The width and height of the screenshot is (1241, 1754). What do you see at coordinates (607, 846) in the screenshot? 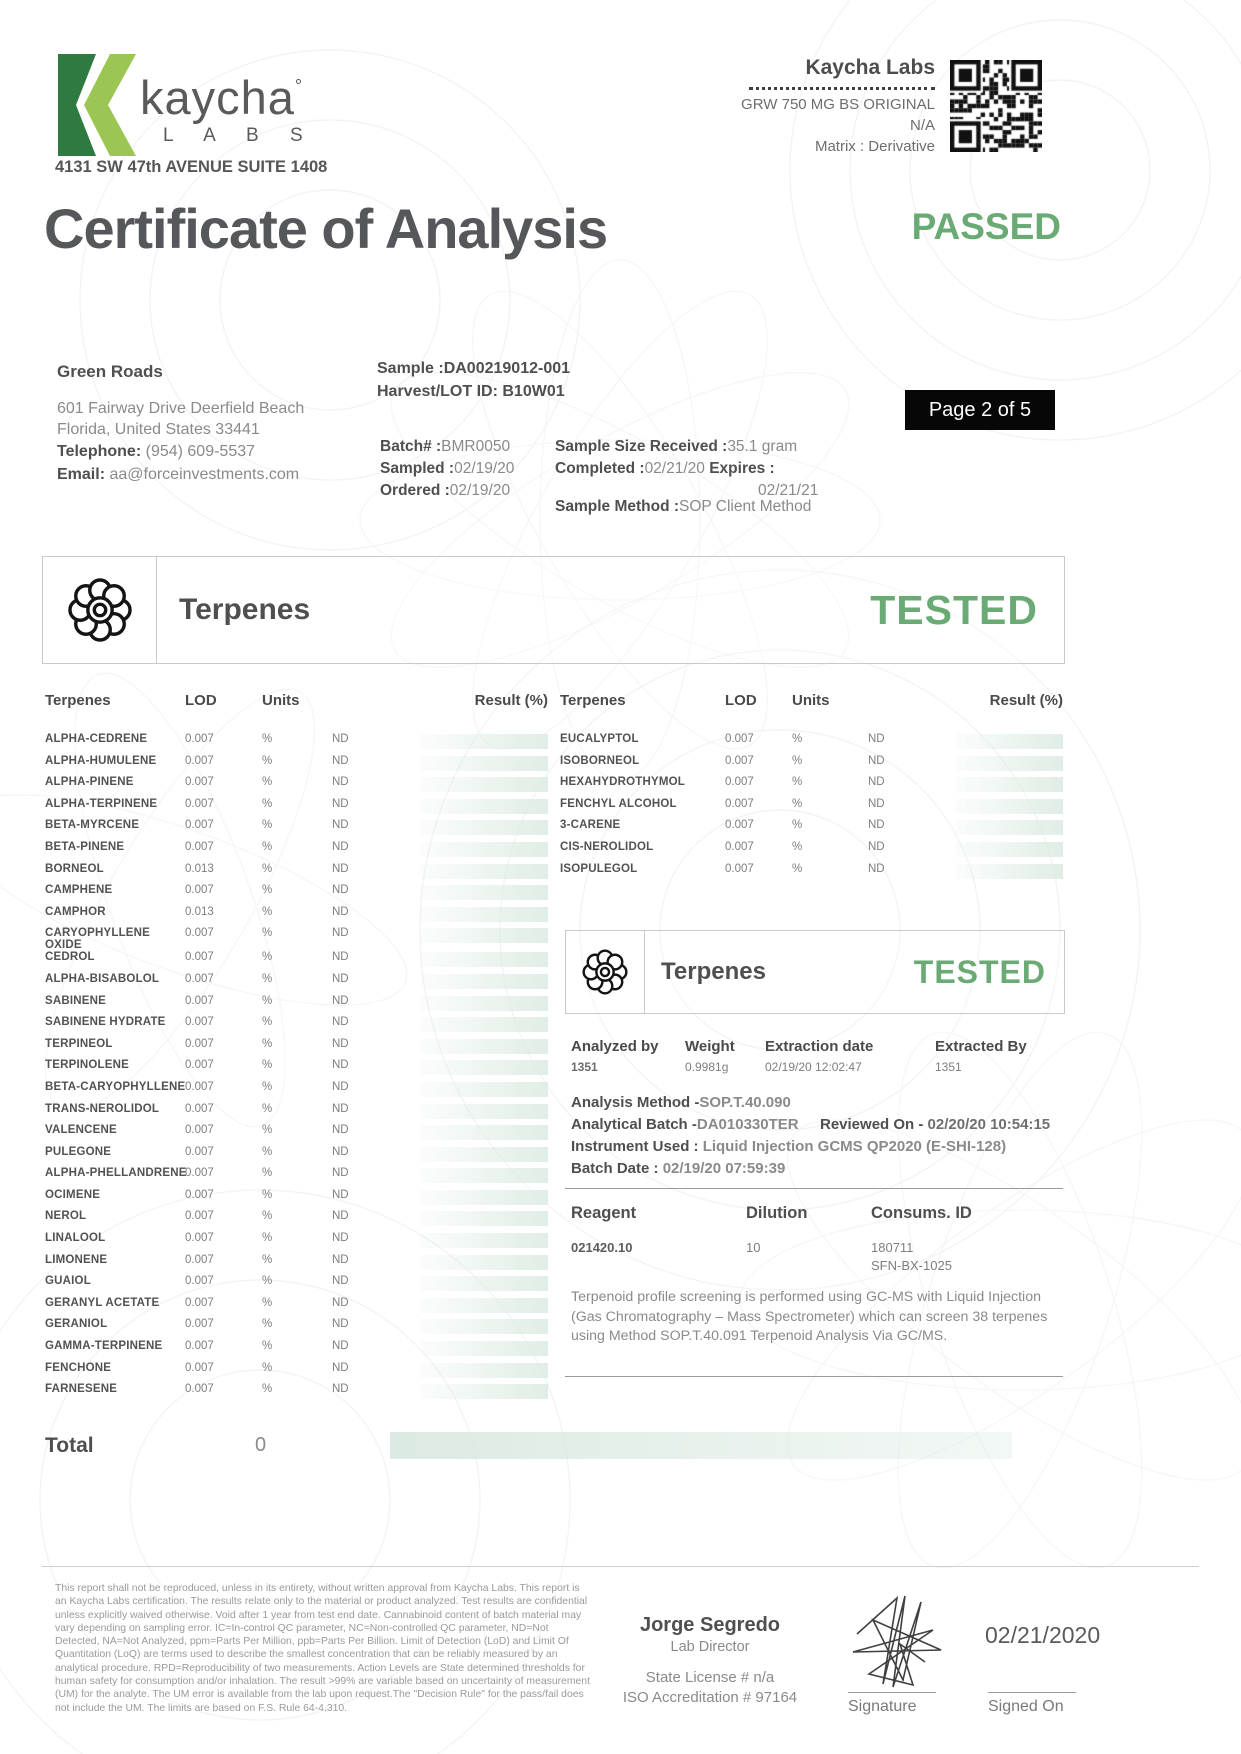
I see `cell-name: CIS-NEROLIDOL` at bounding box center [607, 846].